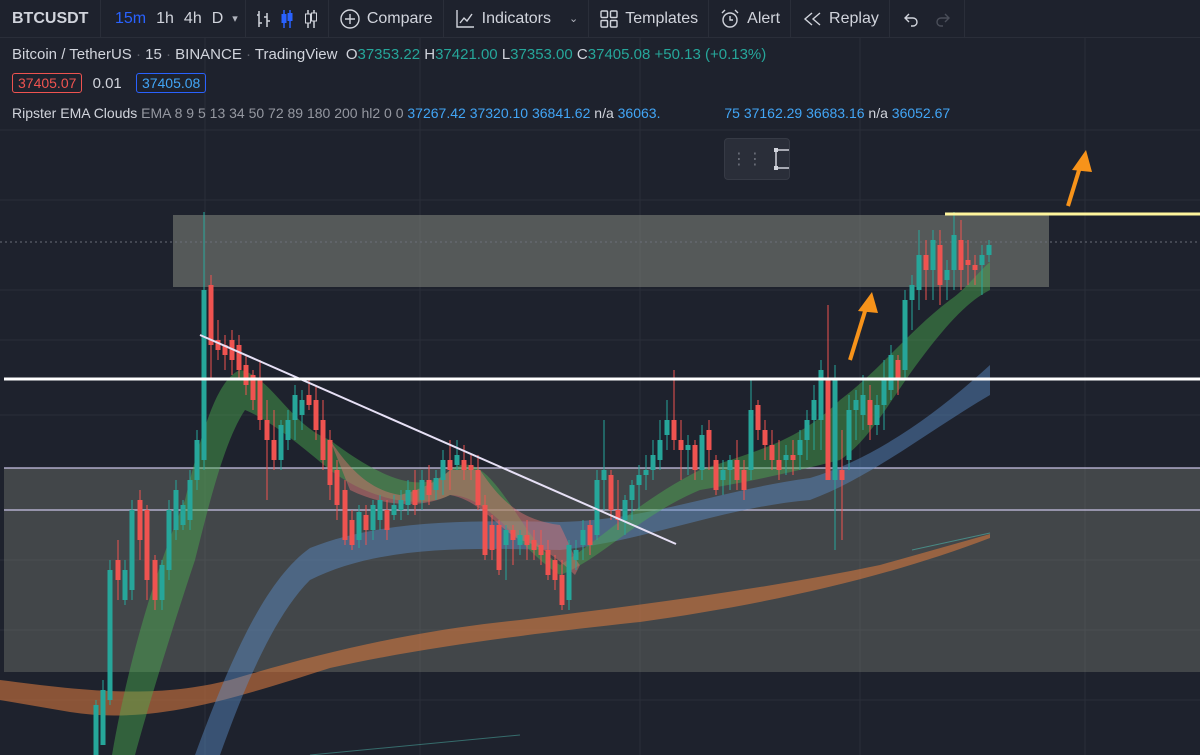 The height and width of the screenshot is (755, 1200). What do you see at coordinates (311, 19) in the screenshot?
I see `hollow-candles-icon` at bounding box center [311, 19].